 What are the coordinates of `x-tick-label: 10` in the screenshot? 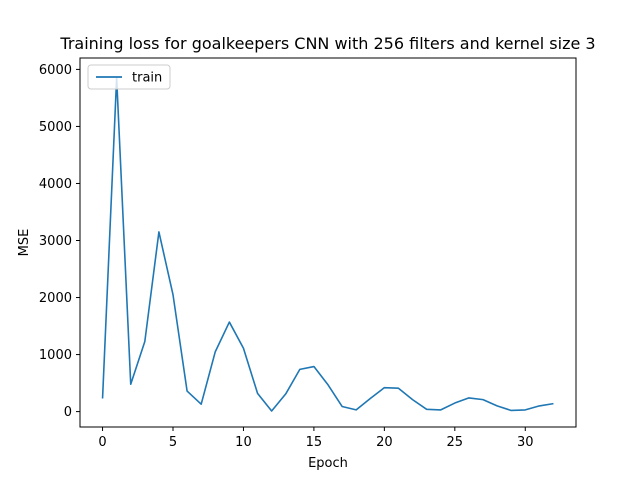 It's located at (243, 442).